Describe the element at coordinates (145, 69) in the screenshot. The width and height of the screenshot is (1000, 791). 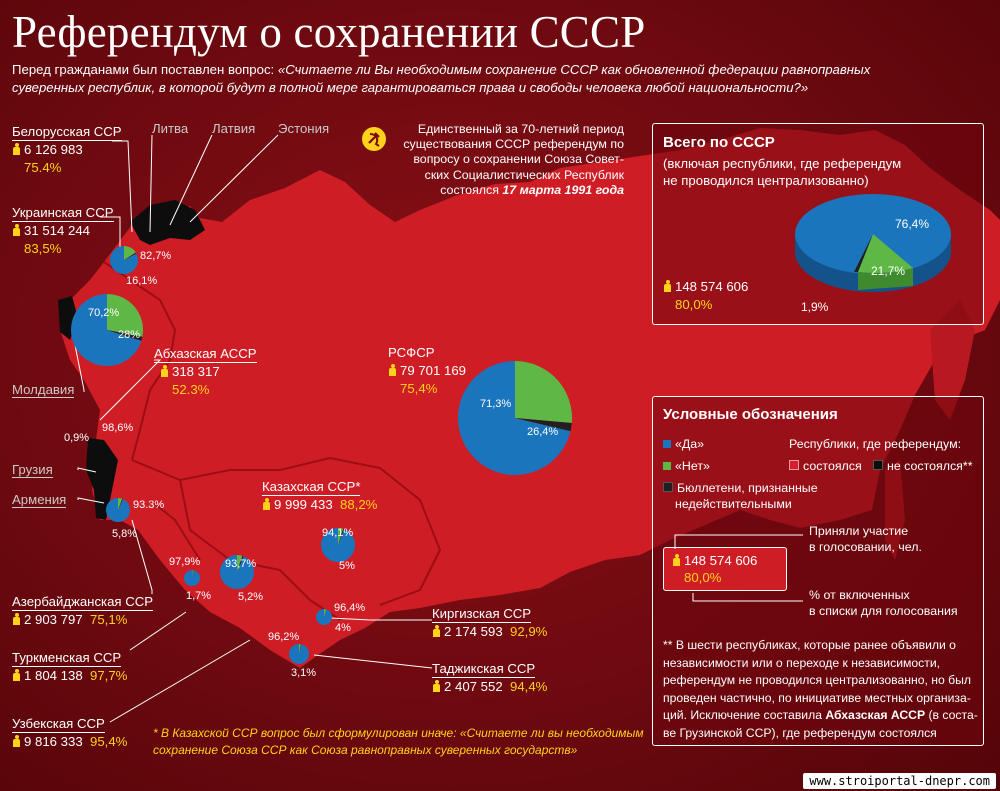
I see `question-intro: Перед гражданами был поставлен вопрос:` at that location.